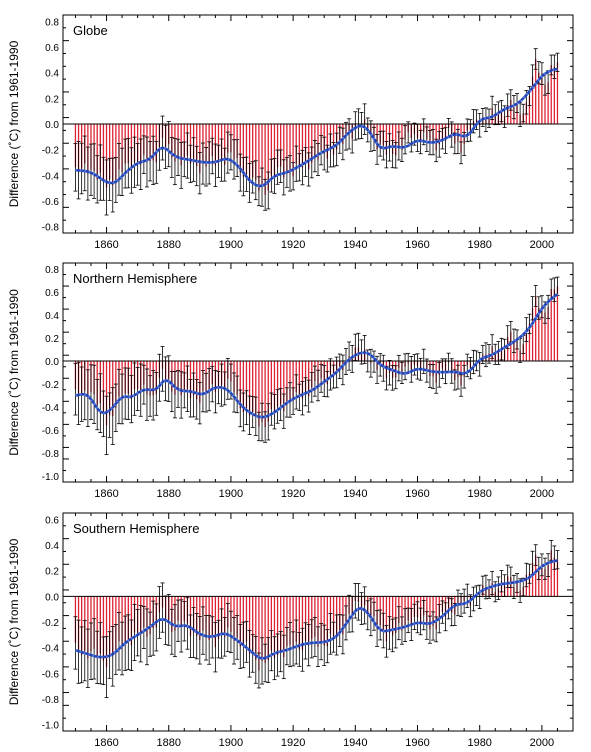  What do you see at coordinates (52, 546) in the screenshot?
I see `y-tick-label: 0.4` at bounding box center [52, 546].